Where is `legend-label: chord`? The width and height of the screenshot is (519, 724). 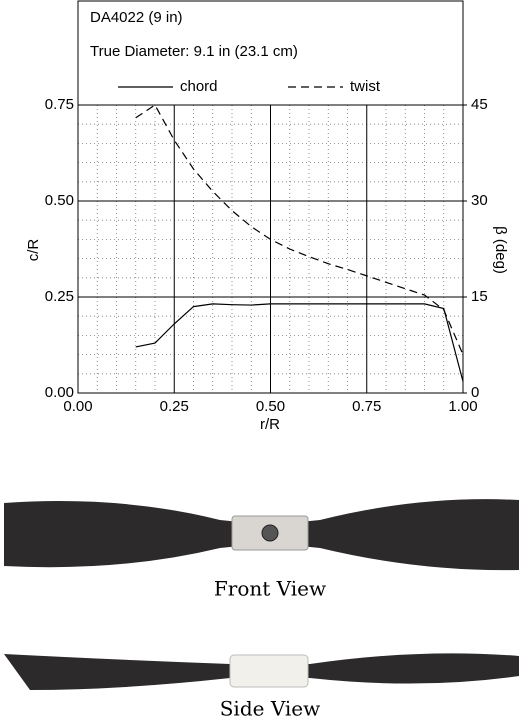 legend-label: chord is located at coordinates (199, 86).